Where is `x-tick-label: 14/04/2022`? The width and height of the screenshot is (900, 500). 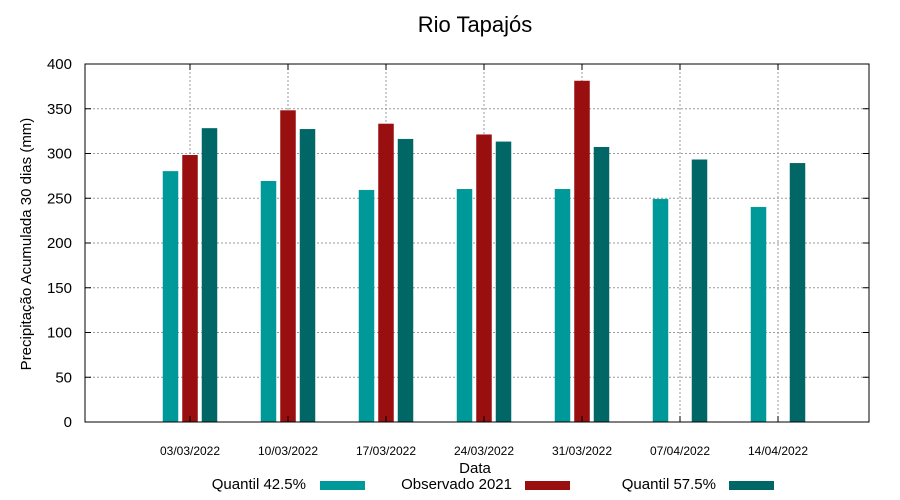
x-tick-label: 14/04/2022 is located at coordinates (778, 451).